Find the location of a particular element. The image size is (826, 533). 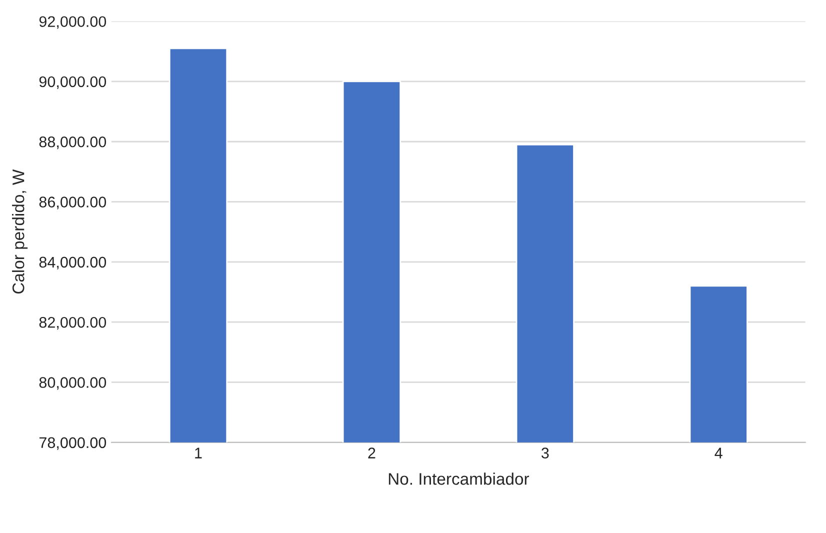

x-tick-label: 4 is located at coordinates (718, 453).